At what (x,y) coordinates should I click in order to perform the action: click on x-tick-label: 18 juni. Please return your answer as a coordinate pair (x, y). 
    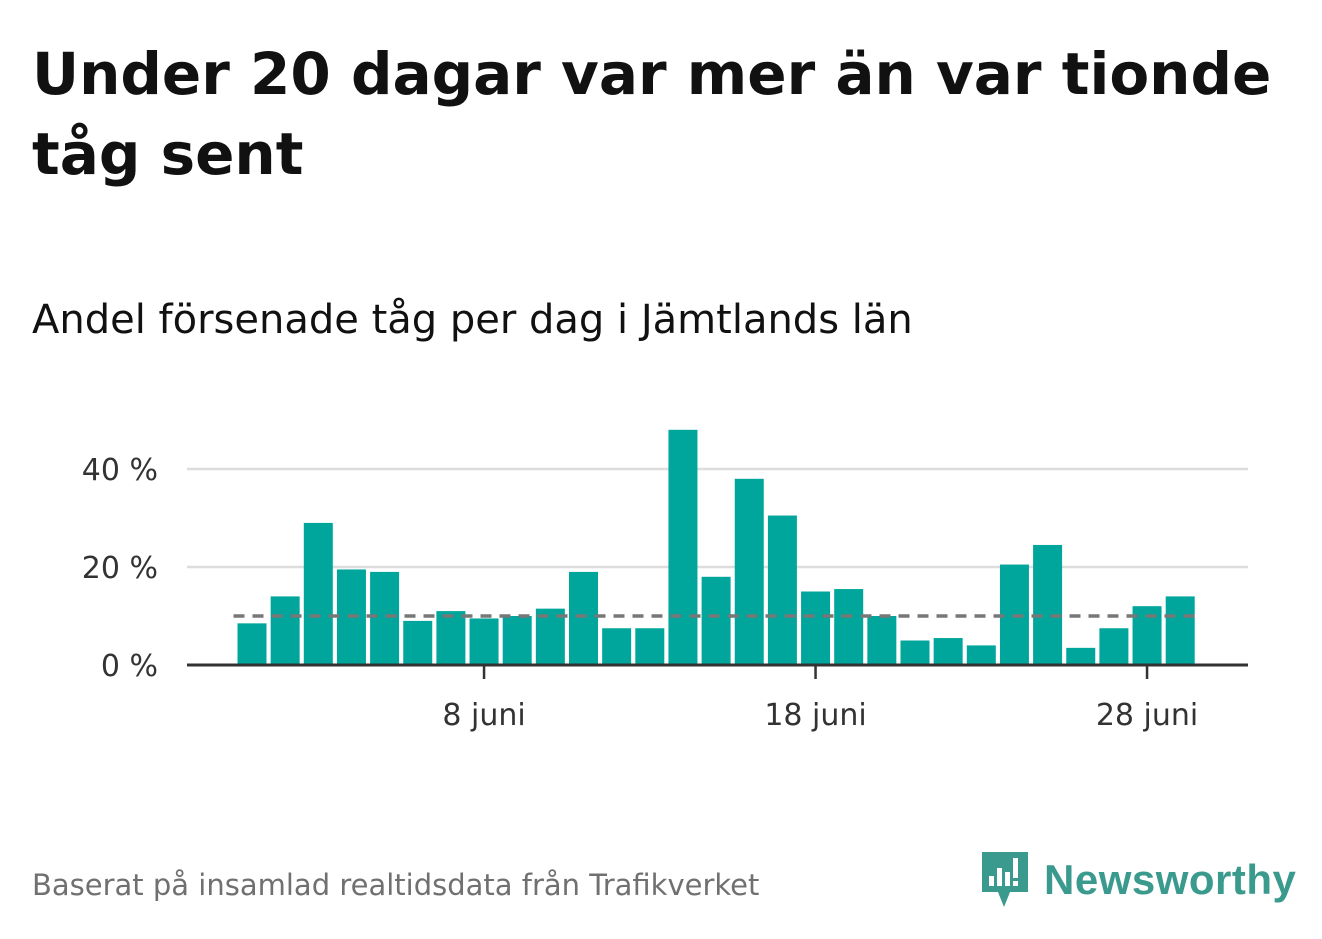
    Looking at the image, I should click on (815, 715).